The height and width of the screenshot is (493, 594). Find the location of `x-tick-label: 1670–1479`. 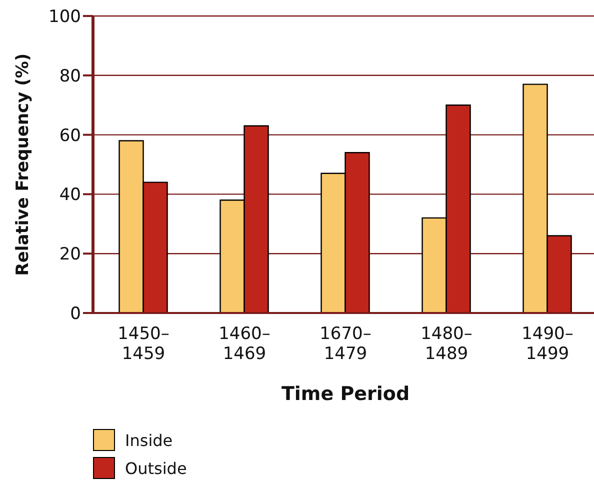

x-tick-label: 1670–1479 is located at coordinates (346, 344).